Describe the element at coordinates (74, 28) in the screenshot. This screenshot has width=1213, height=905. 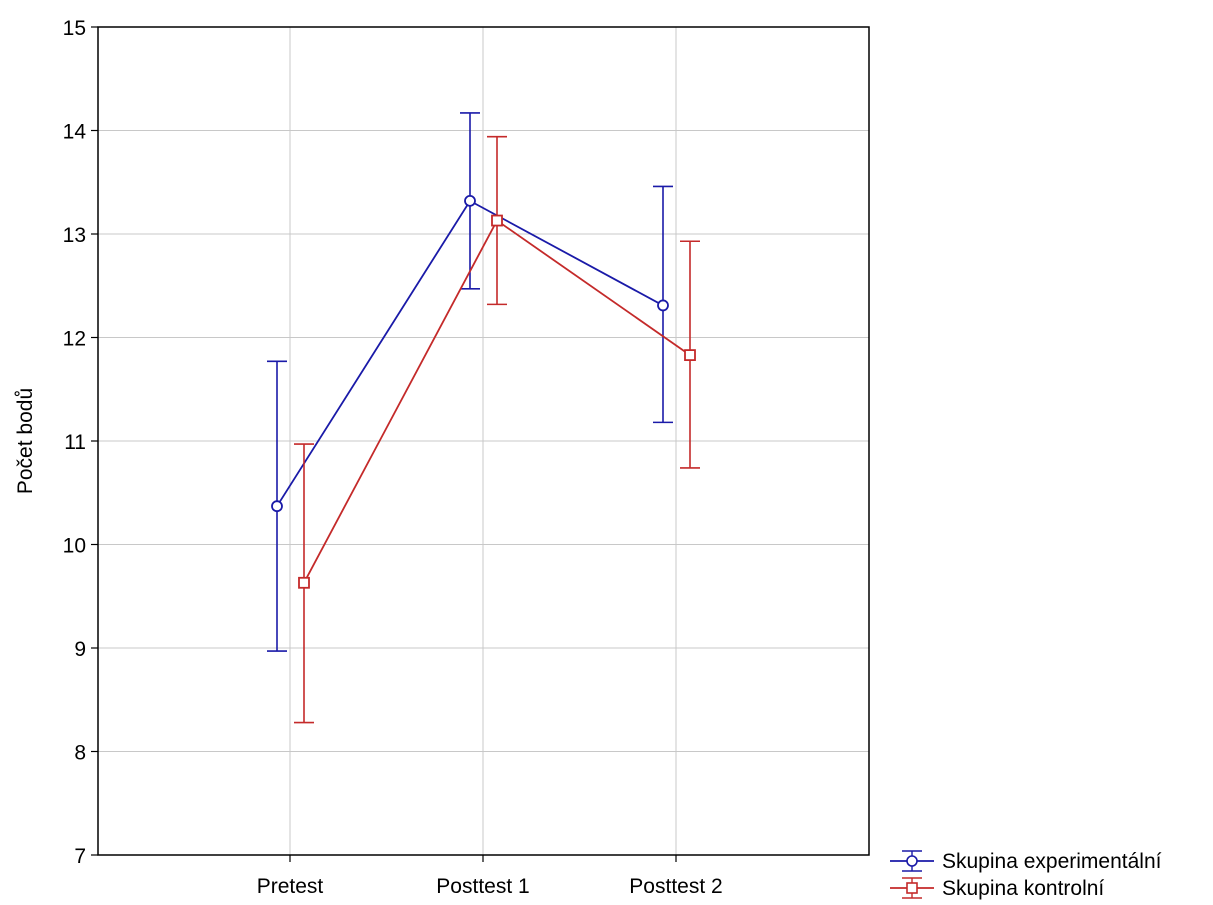
I see `y-tick-label: 15` at that location.